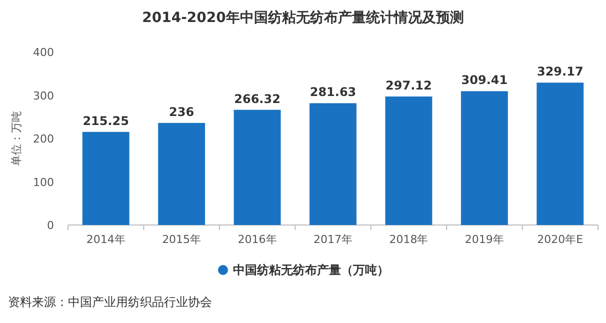 This screenshot has height=323, width=606. I want to click on y-tick-label: 400, so click(43, 52).